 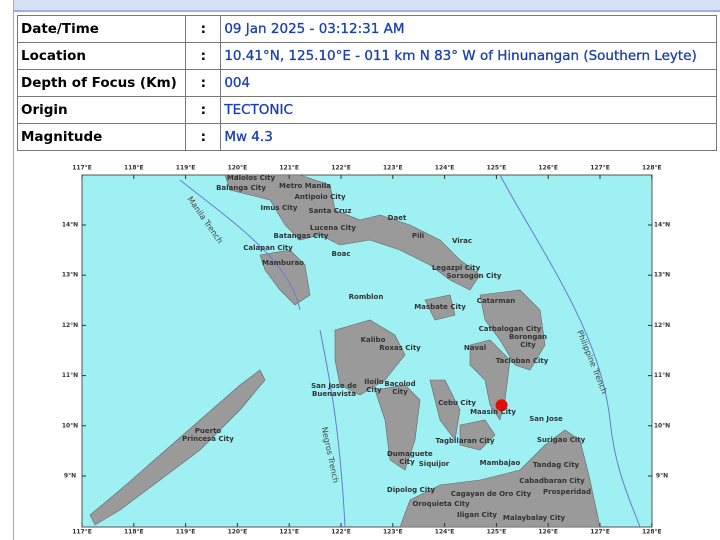 What do you see at coordinates (465, 441) in the screenshot?
I see `place-label: Tagbilaran City` at bounding box center [465, 441].